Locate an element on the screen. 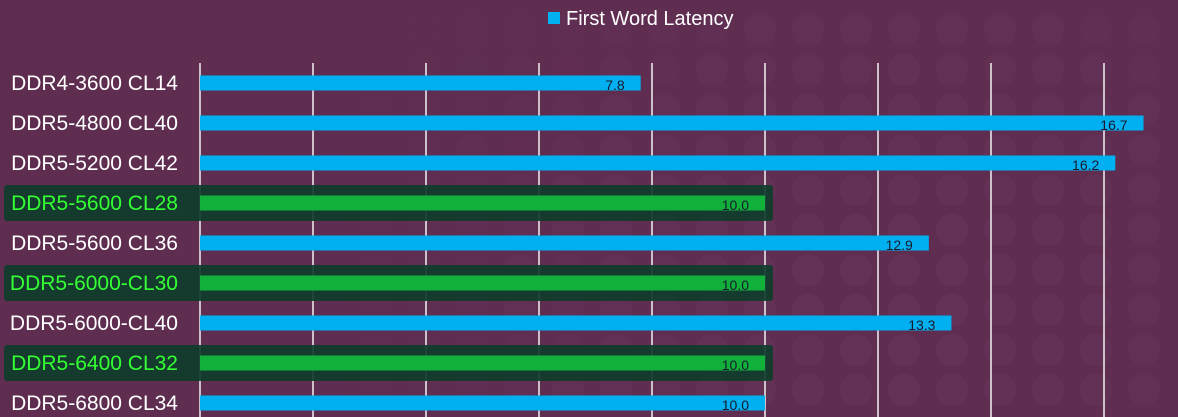  value-label: 12.9 is located at coordinates (899, 245).